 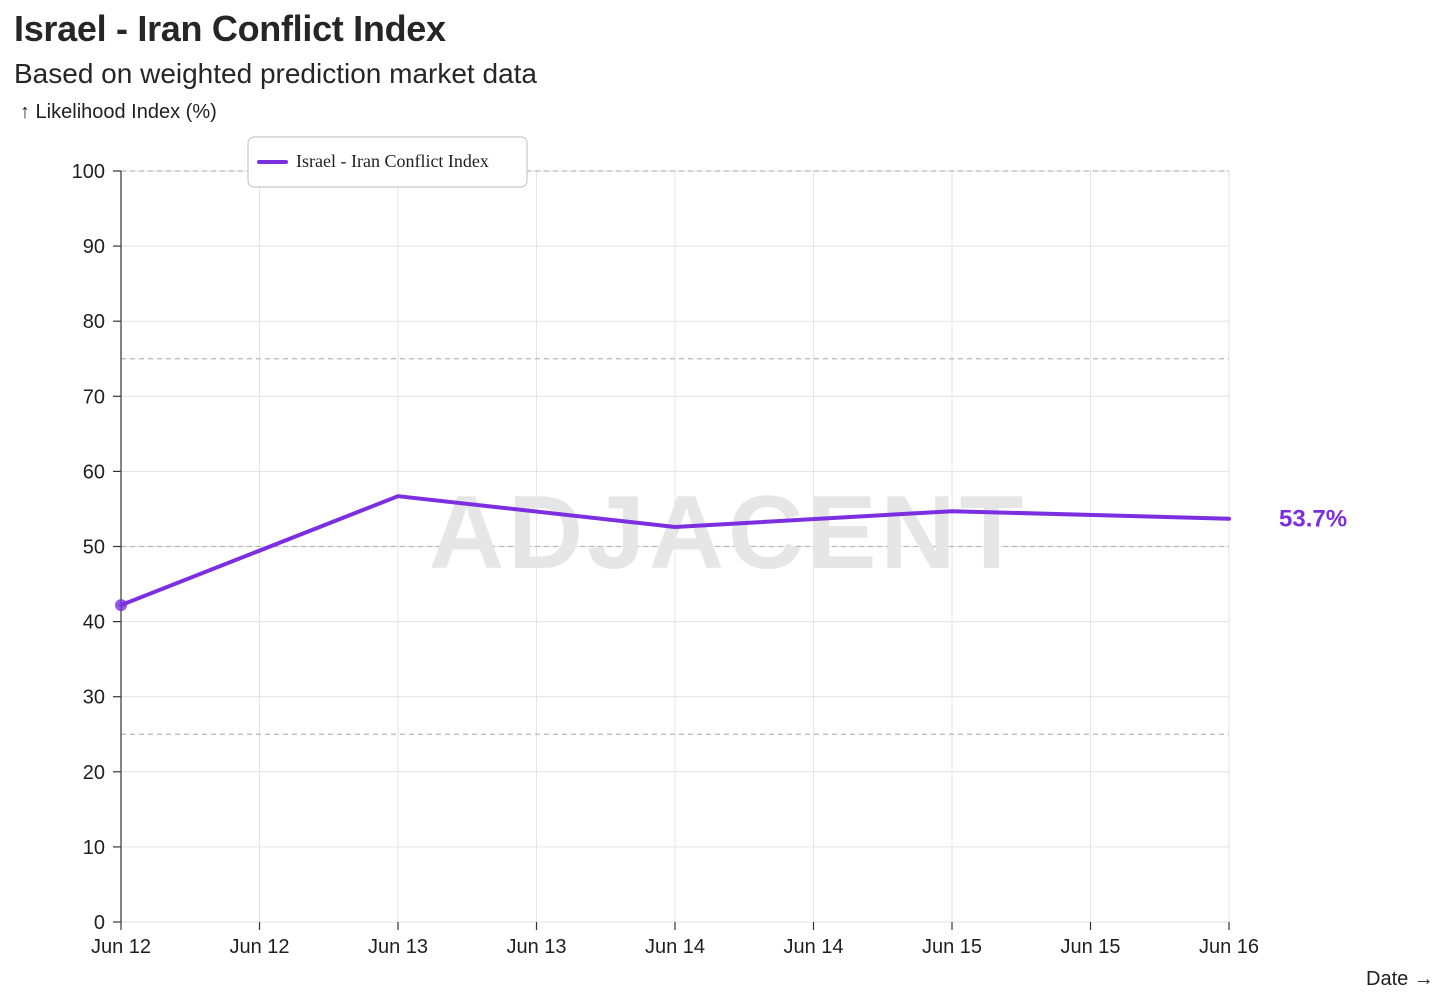 What do you see at coordinates (99, 923) in the screenshot?
I see `y-tick-label: 0` at bounding box center [99, 923].